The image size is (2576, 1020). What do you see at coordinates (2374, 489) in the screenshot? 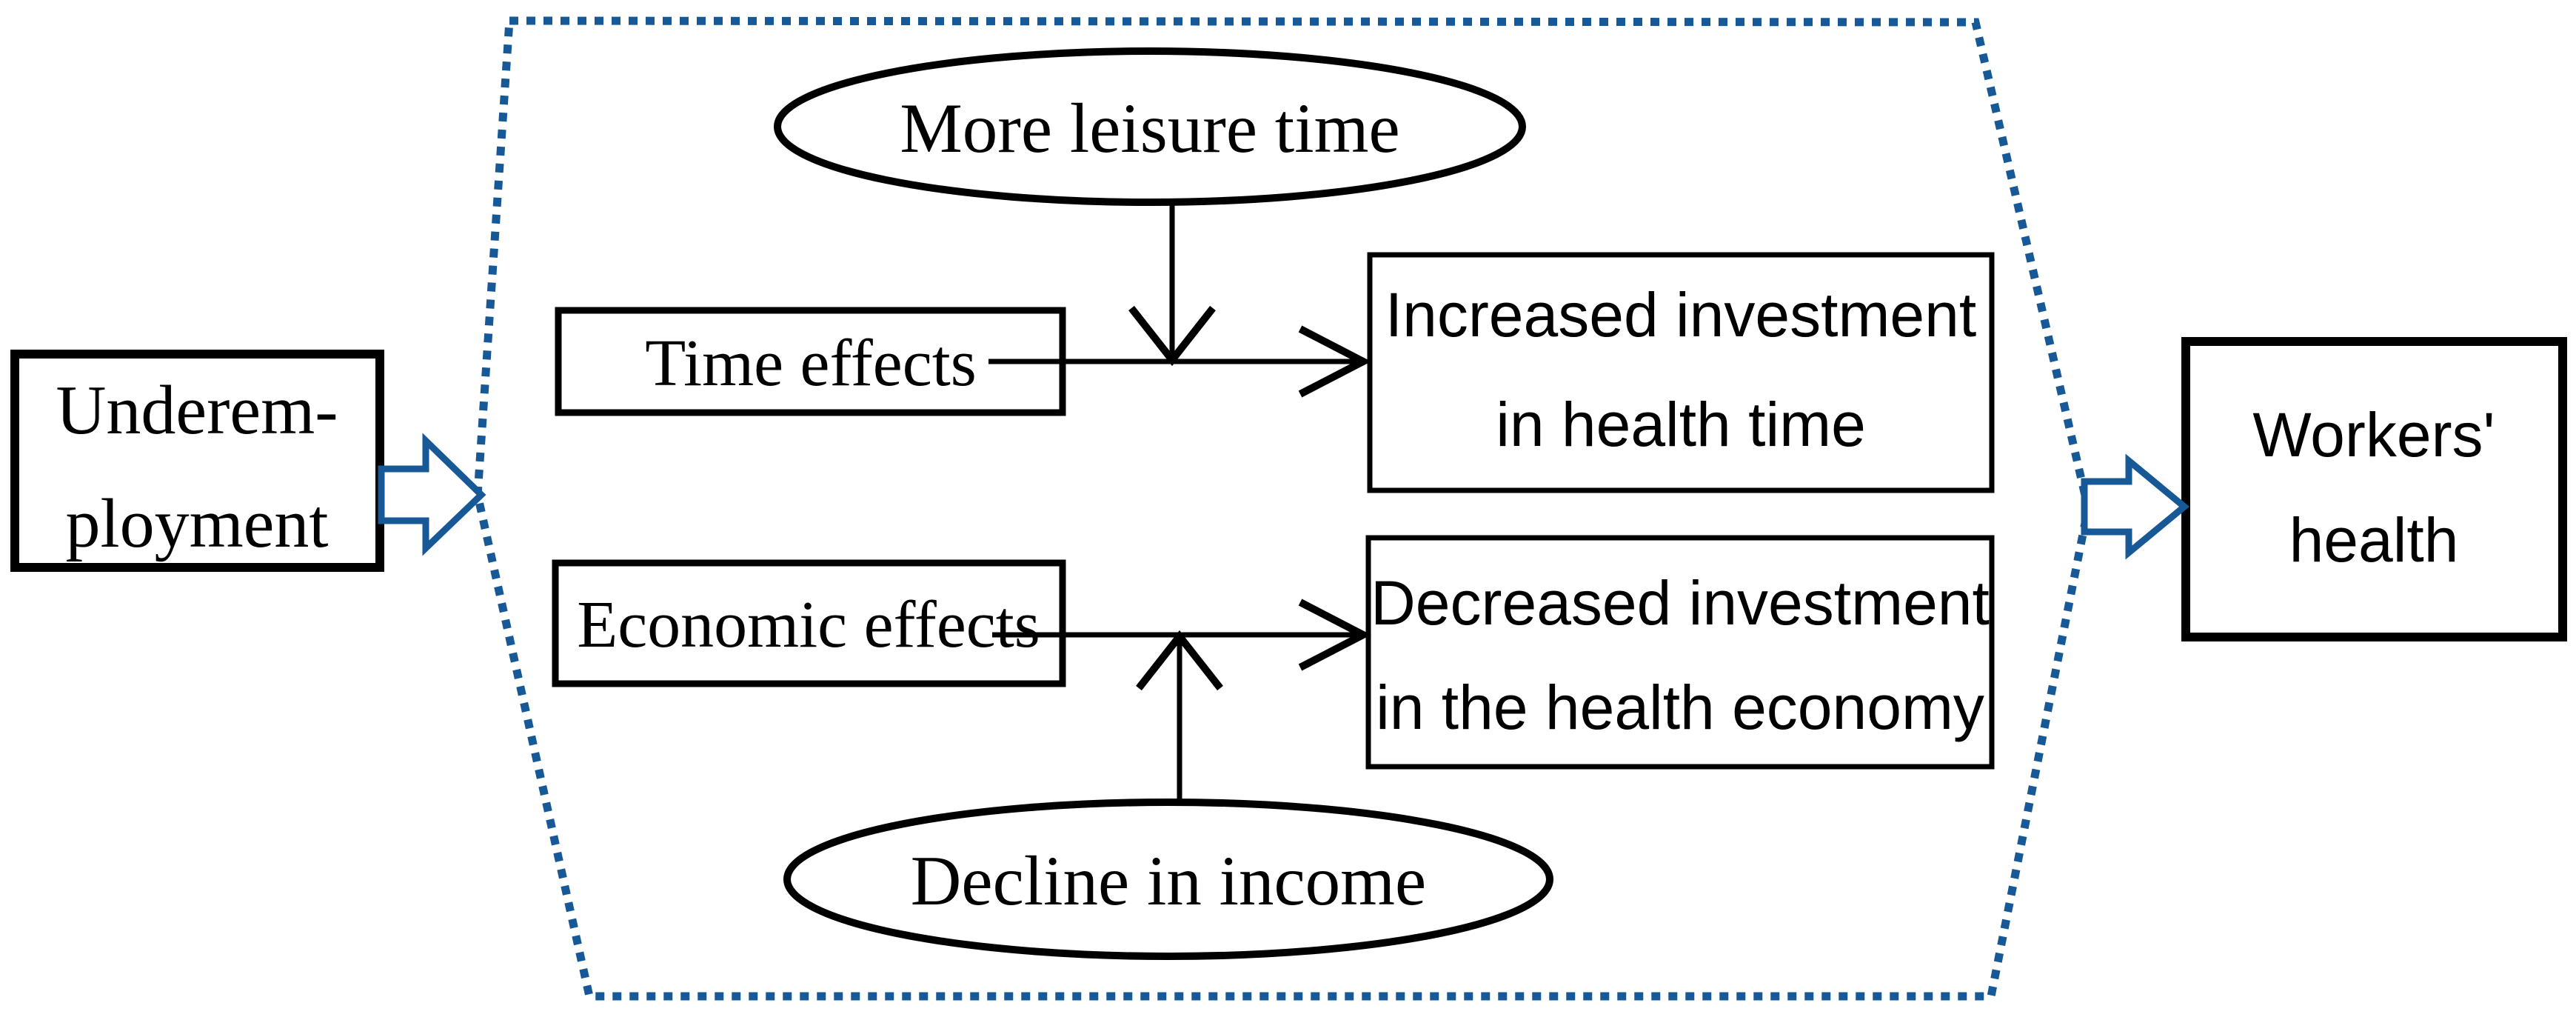
I see `workers-health-box` at bounding box center [2374, 489].